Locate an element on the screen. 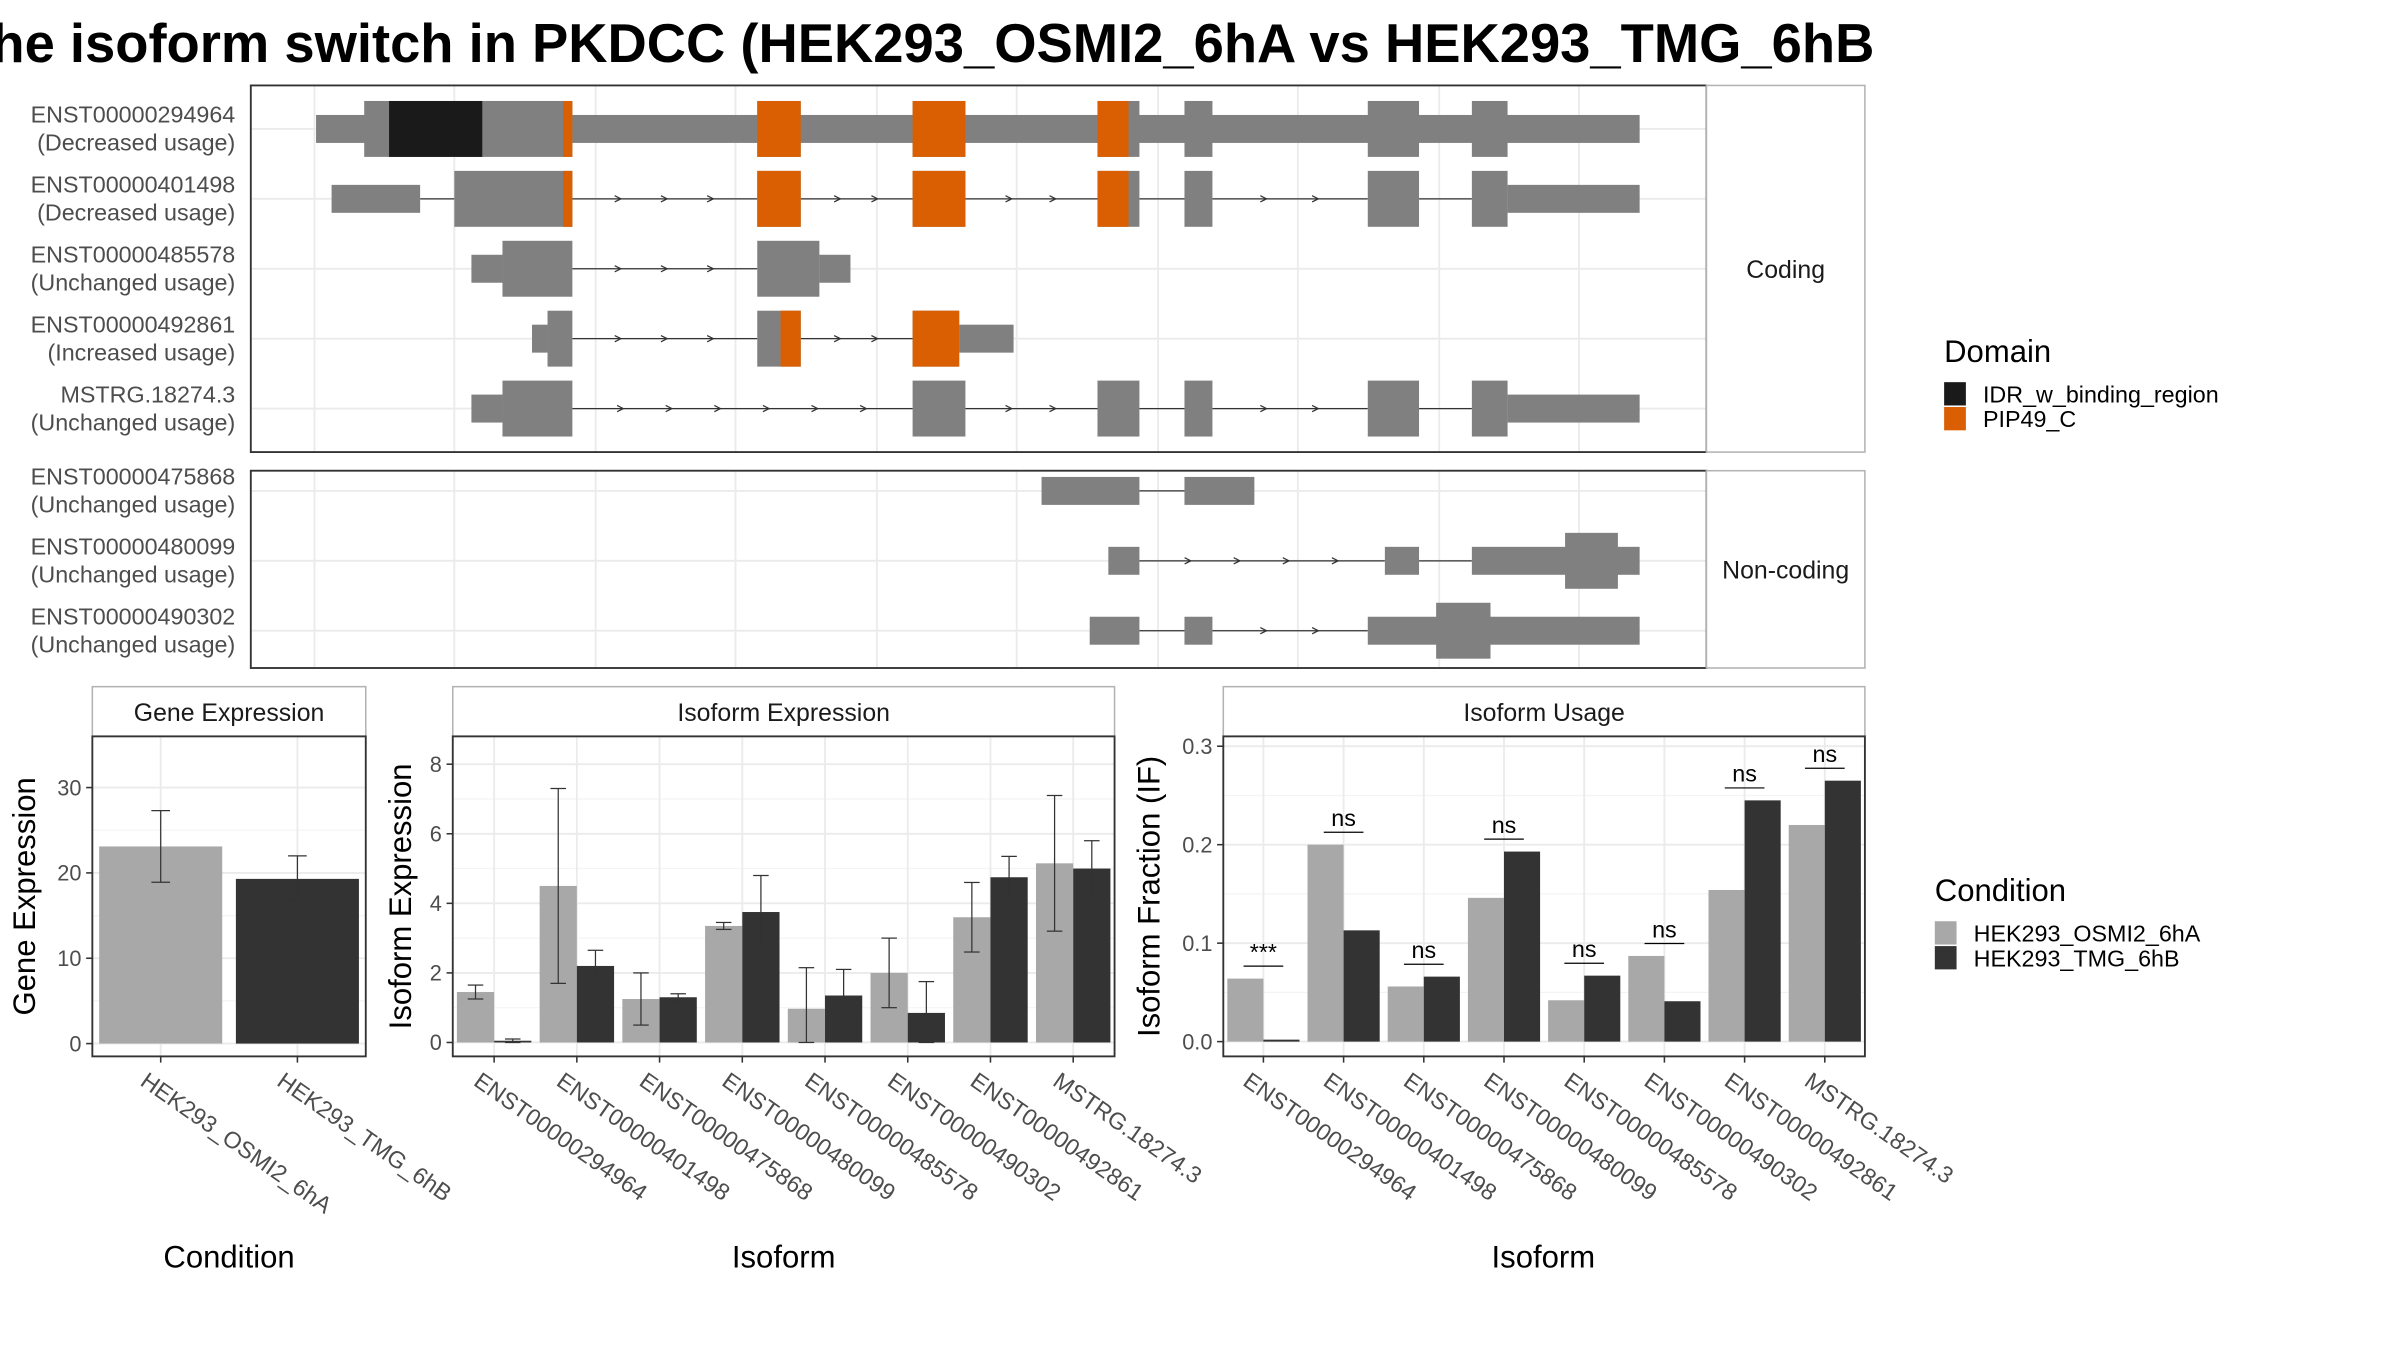 The height and width of the screenshot is (1350, 2400). isoform-track-ENST00000480099 is located at coordinates (1374, 560).